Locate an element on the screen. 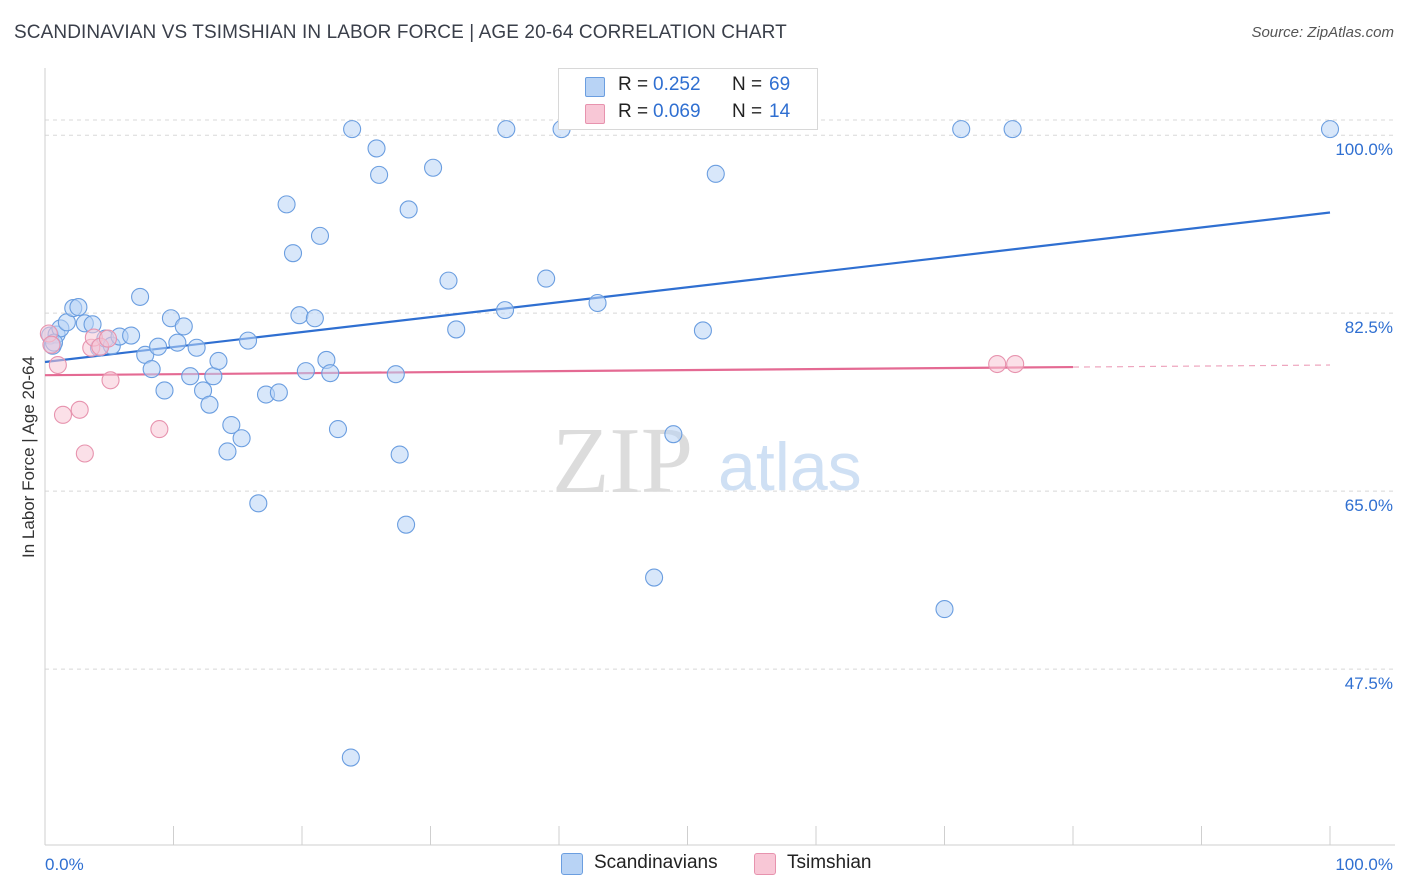  x-tick-label-min: 0.0% is located at coordinates (64, 864).